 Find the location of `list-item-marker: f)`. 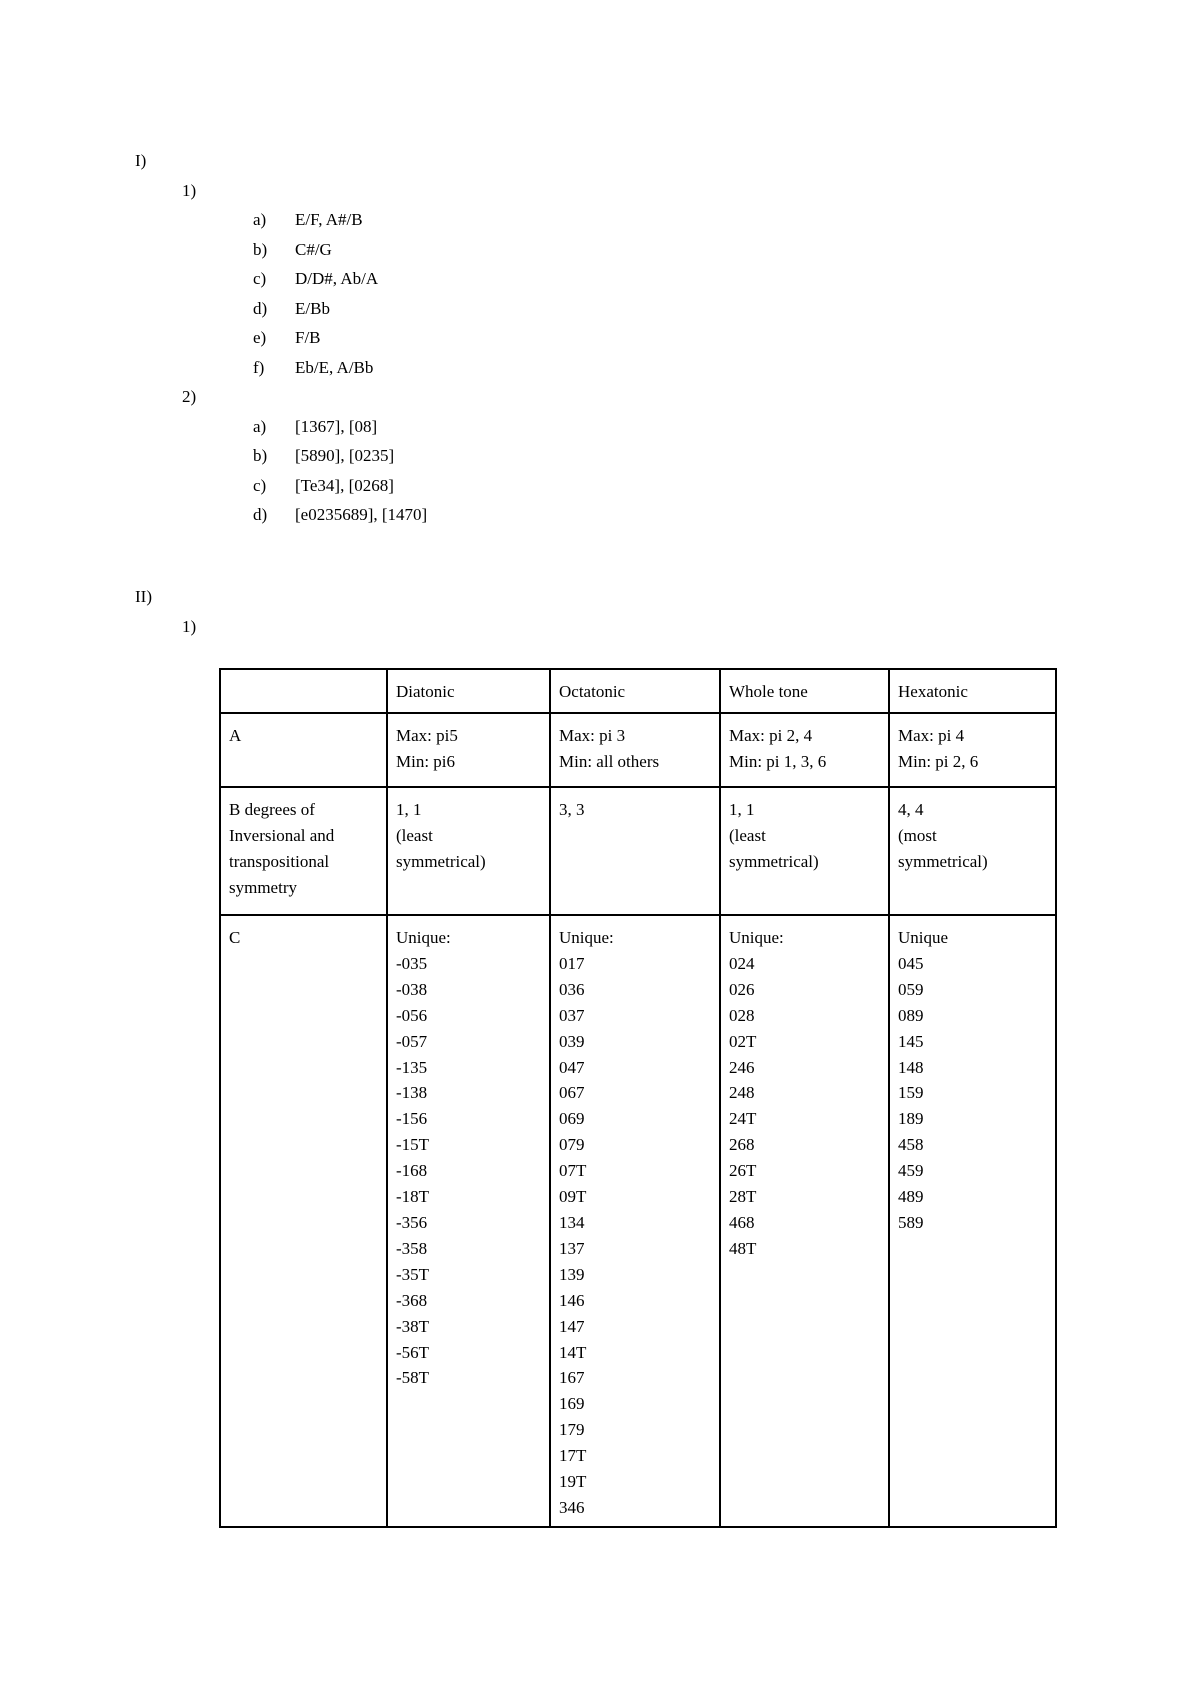

list-item-marker: f) is located at coordinates (259, 367).